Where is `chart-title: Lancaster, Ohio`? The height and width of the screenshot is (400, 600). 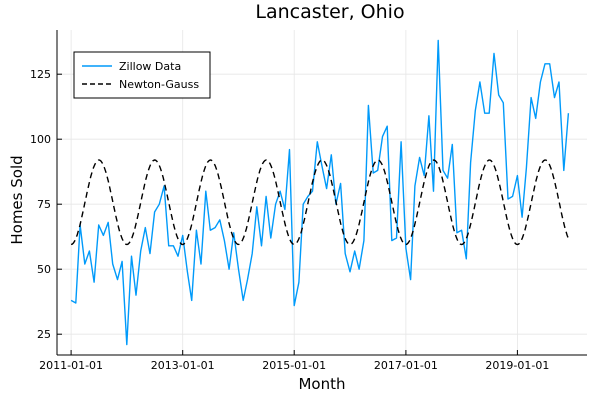 chart-title: Lancaster, Ohio is located at coordinates (329, 12).